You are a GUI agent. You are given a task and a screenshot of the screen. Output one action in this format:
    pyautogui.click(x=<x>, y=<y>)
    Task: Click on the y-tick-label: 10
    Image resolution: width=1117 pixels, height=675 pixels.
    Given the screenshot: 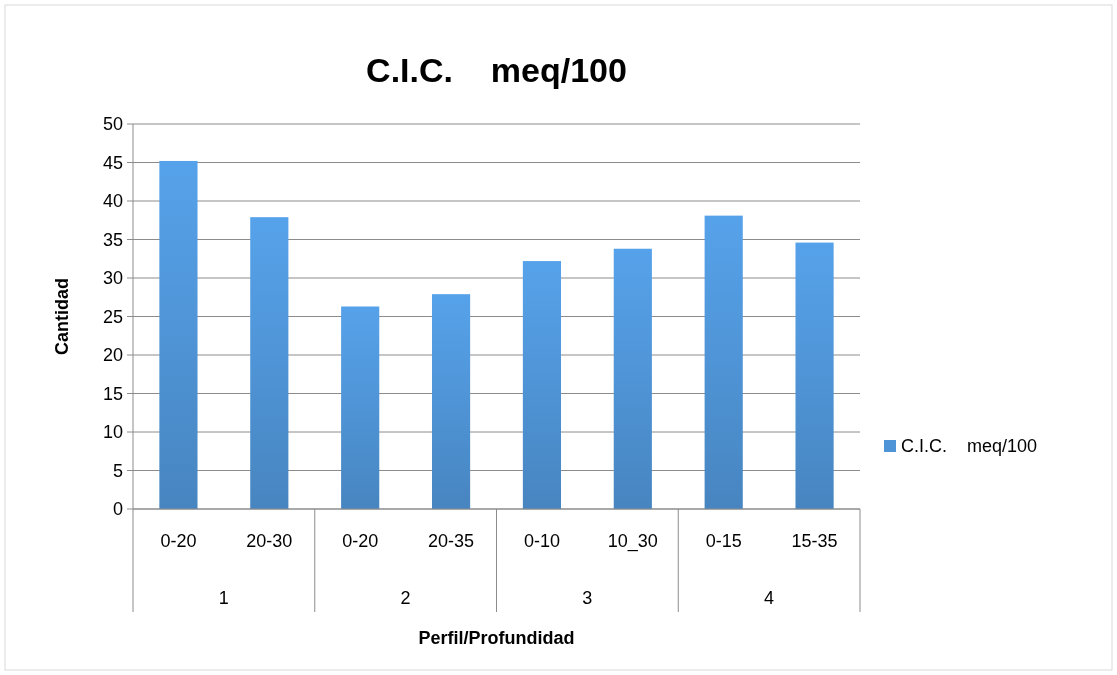 What is the action you would take?
    pyautogui.click(x=112, y=432)
    